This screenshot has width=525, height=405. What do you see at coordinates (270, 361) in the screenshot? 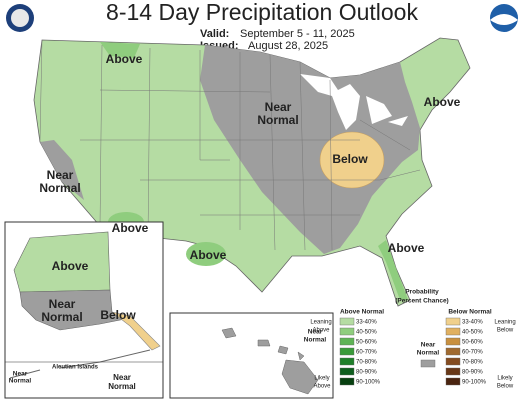
I see `hawaii-islands` at bounding box center [270, 361].